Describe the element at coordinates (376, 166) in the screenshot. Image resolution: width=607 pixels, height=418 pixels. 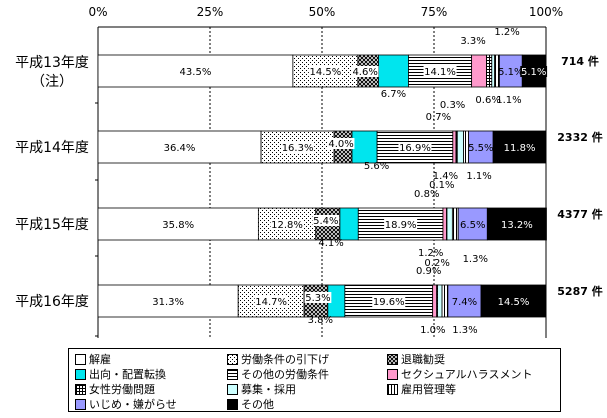
I see `data-label: 5.6%` at that location.